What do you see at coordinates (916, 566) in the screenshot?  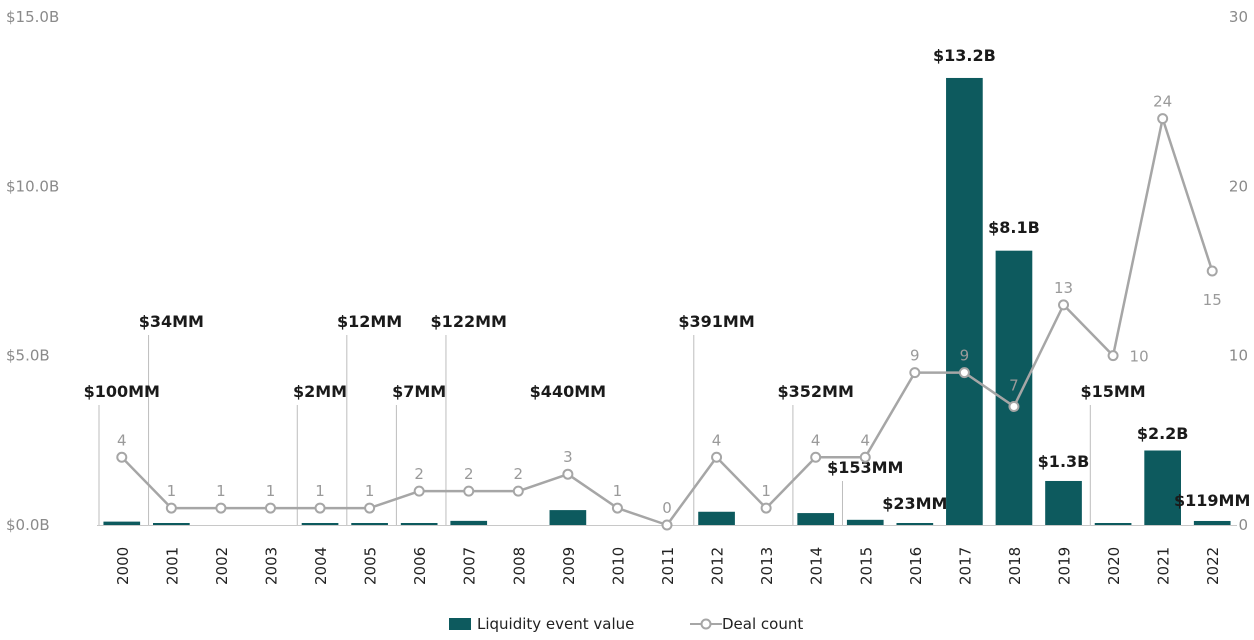 I see `x-tick-label: 2016` at bounding box center [916, 566].